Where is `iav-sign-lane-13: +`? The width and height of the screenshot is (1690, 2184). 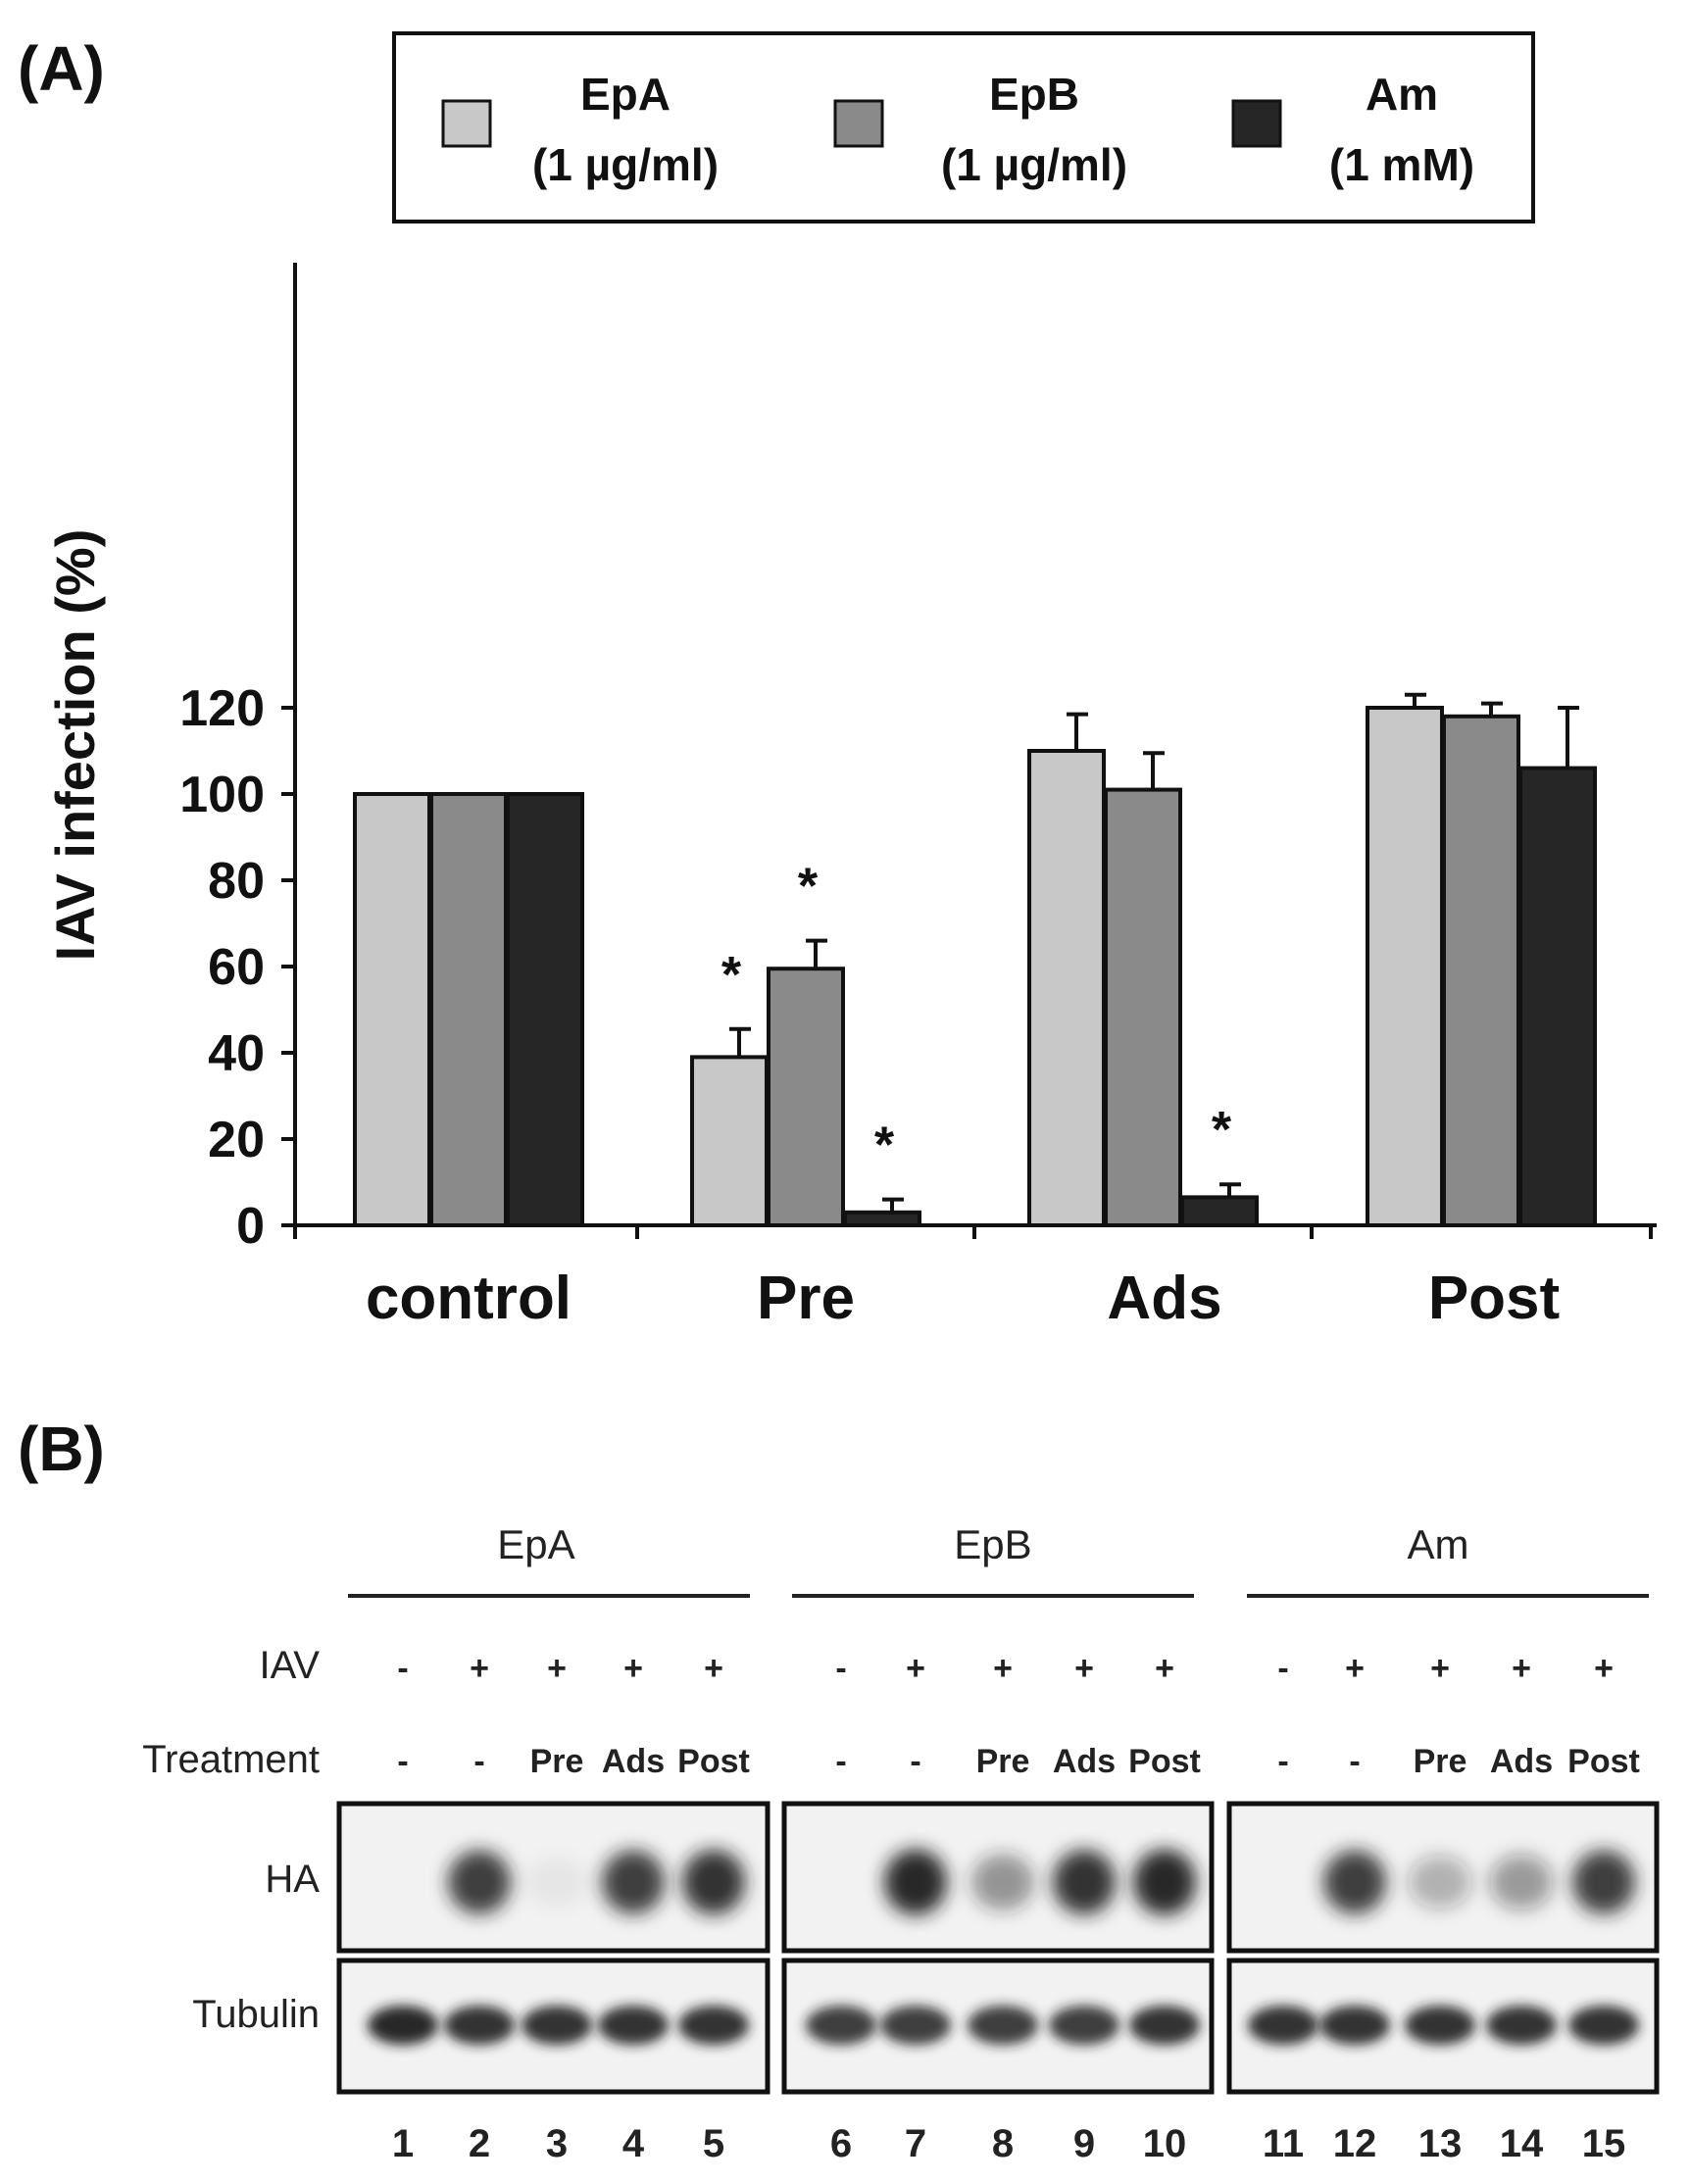
iav-sign-lane-13: + is located at coordinates (1440, 1668).